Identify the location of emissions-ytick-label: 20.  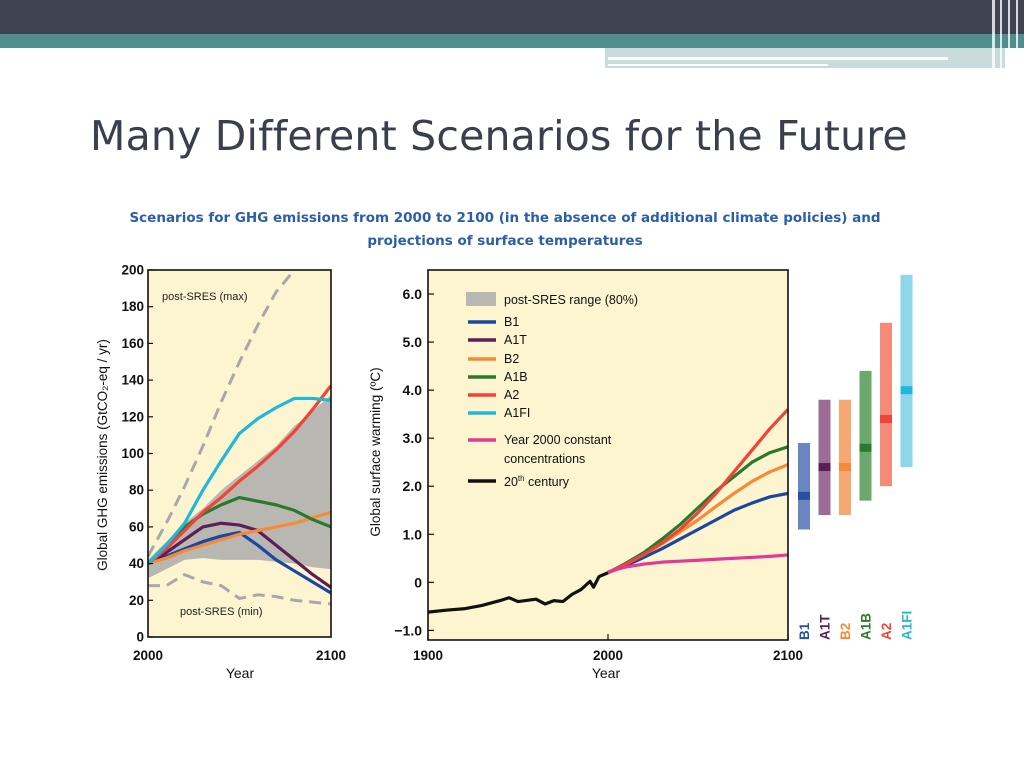
(136, 600).